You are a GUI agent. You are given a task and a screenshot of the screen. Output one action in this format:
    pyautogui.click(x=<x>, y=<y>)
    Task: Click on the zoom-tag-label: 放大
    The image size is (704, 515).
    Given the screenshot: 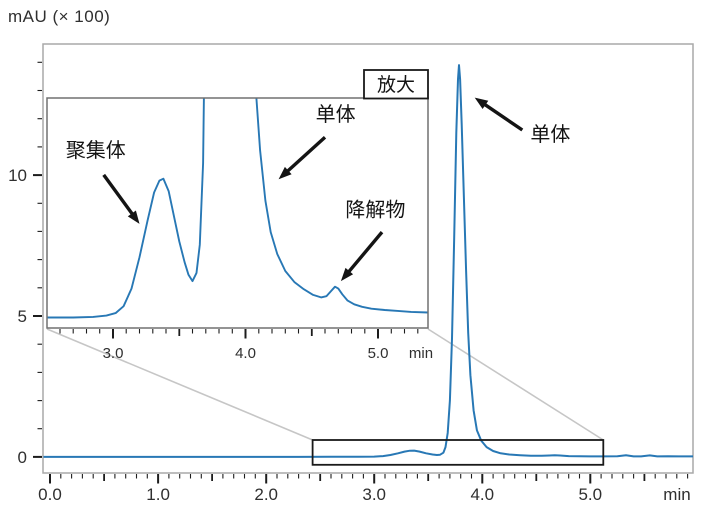 What is the action you would take?
    pyautogui.click(x=396, y=85)
    